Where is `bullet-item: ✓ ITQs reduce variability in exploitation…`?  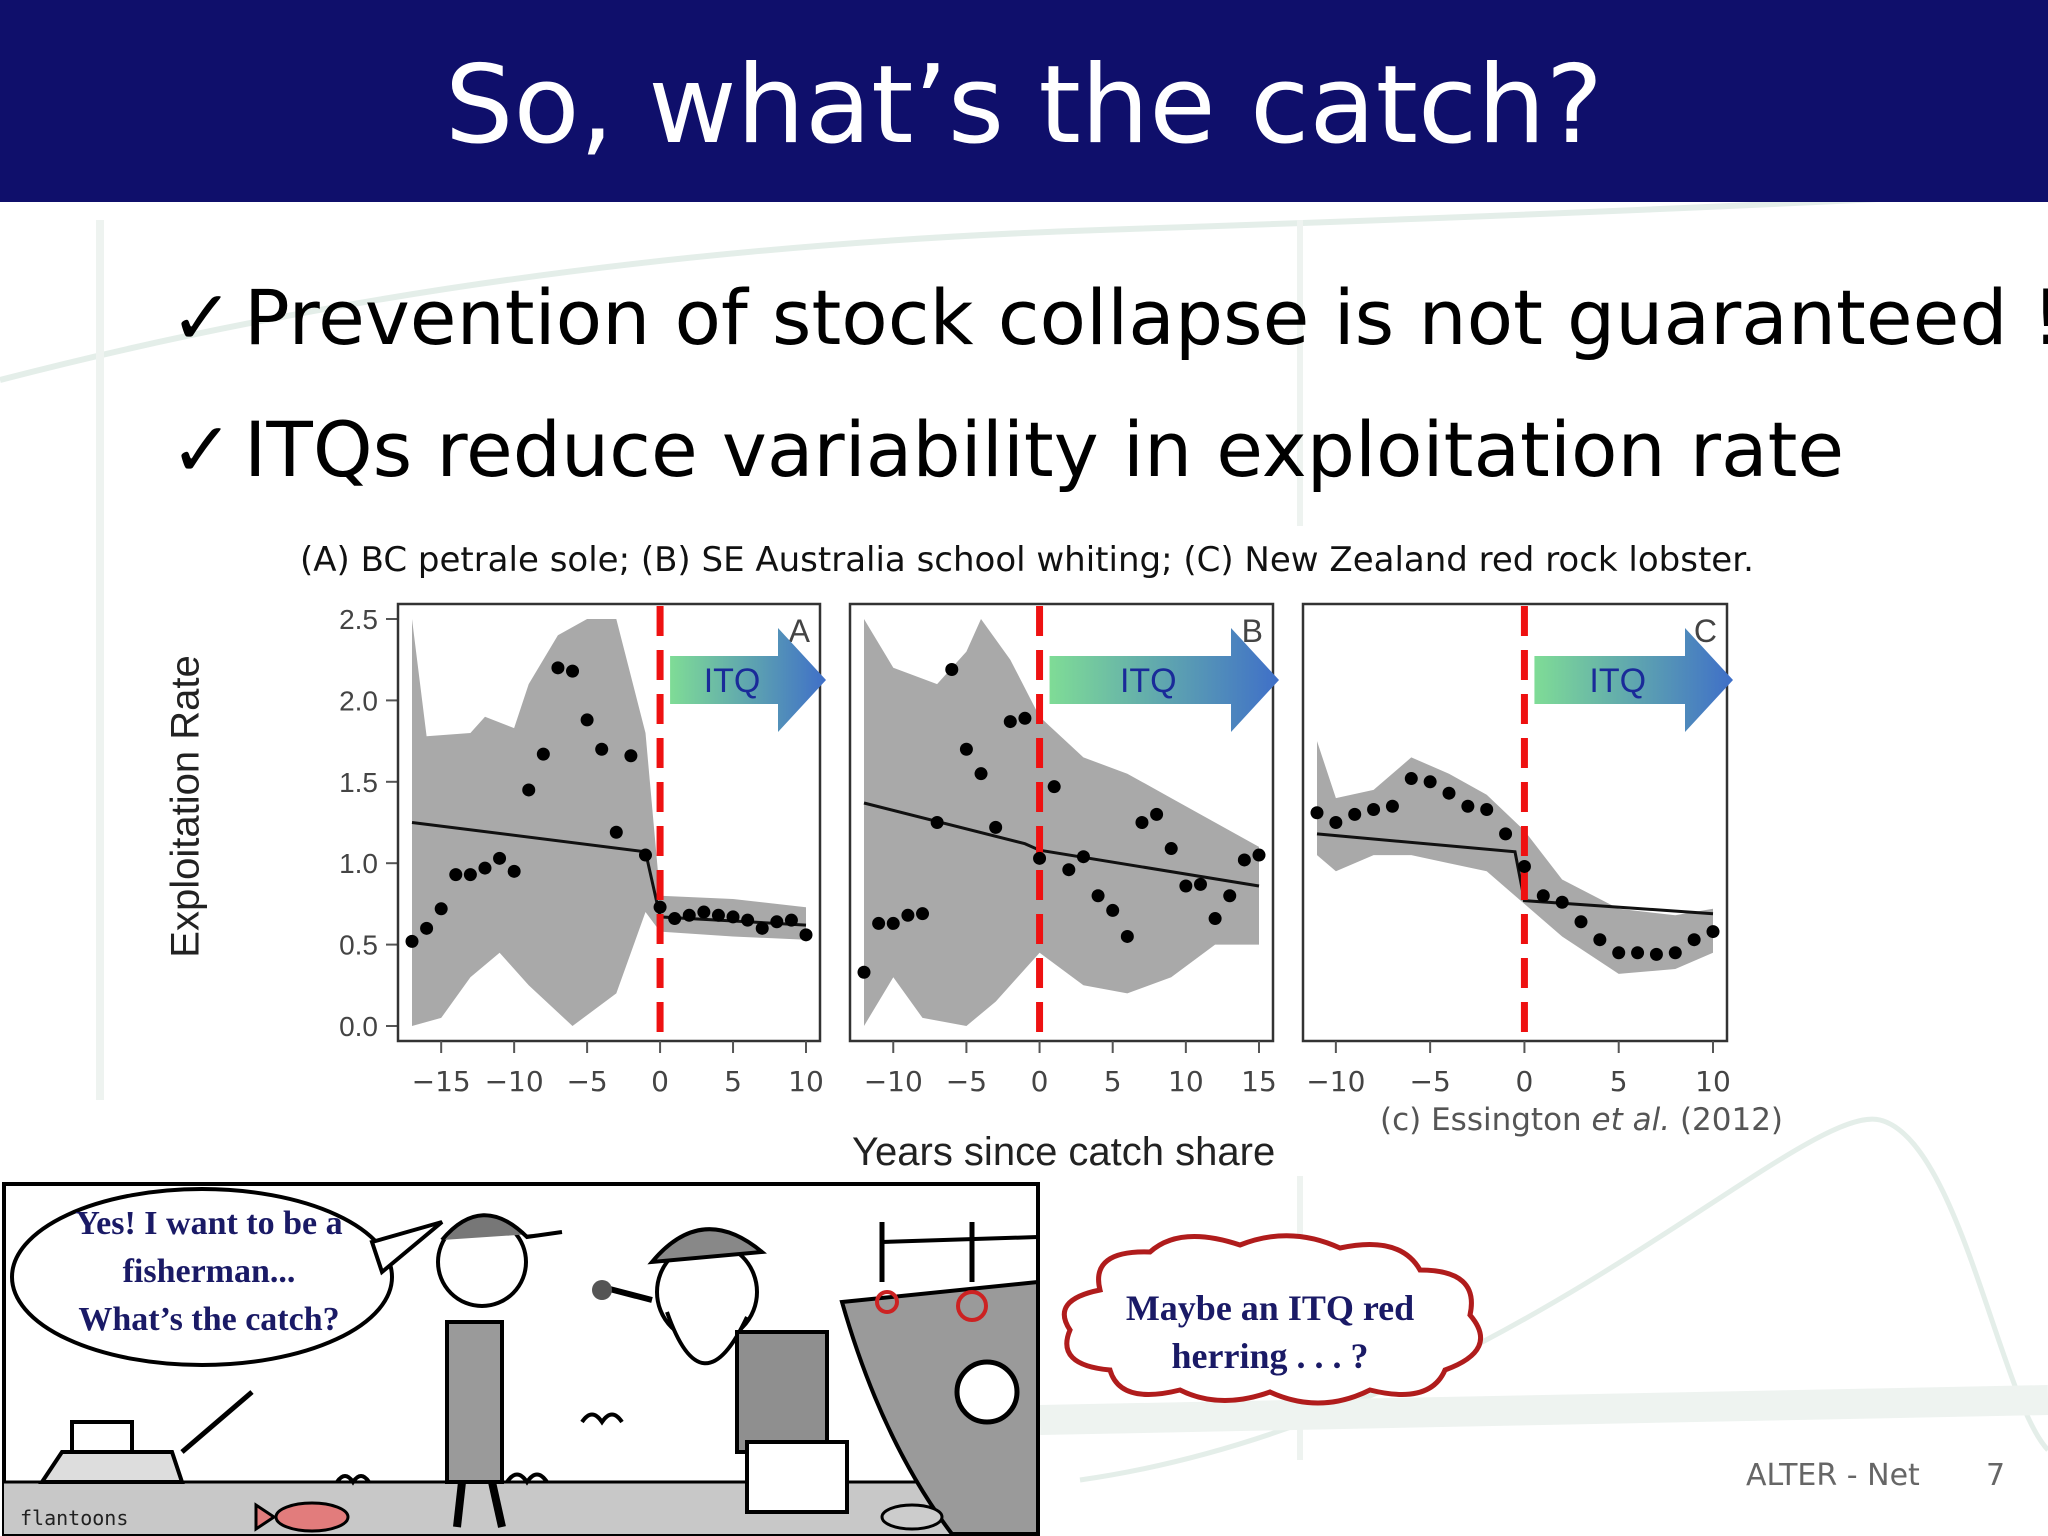 bullet-item: ✓ ITQs reduce variability in exploitation… is located at coordinates (1007, 450).